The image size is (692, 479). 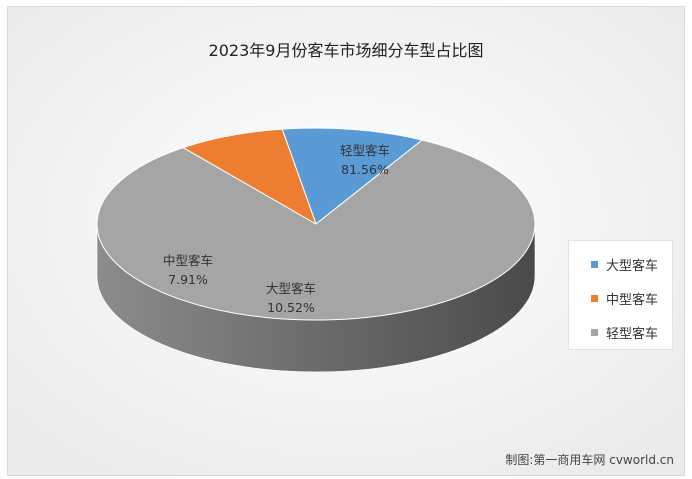 I want to click on pie-slice-large-bus, so click(x=352, y=176).